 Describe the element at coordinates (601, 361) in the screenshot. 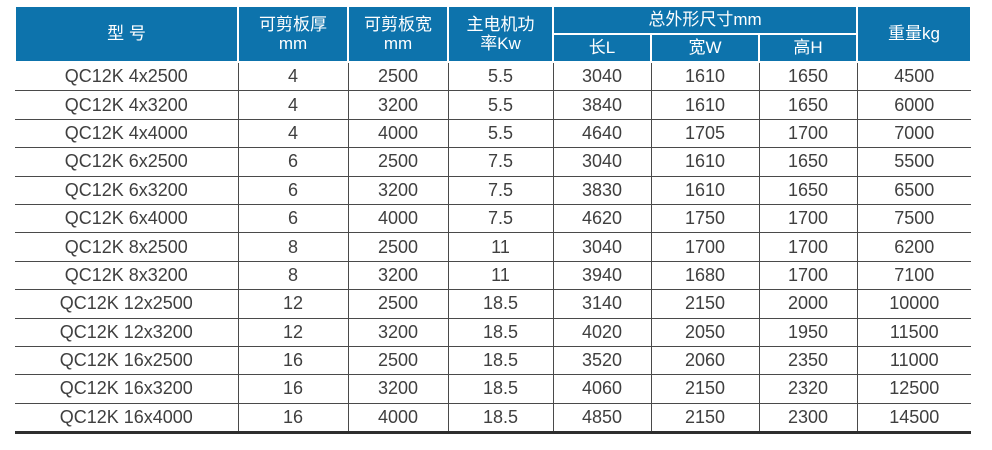

I see `value-cell: 3520` at that location.